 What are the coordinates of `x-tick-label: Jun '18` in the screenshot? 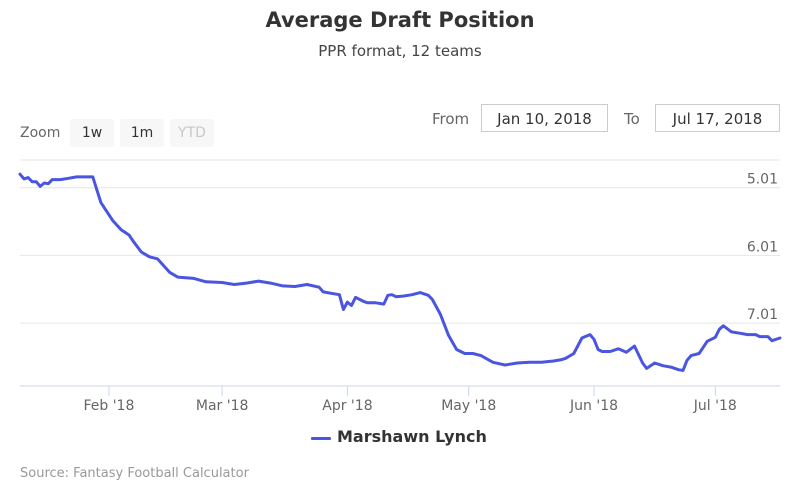 It's located at (593, 406).